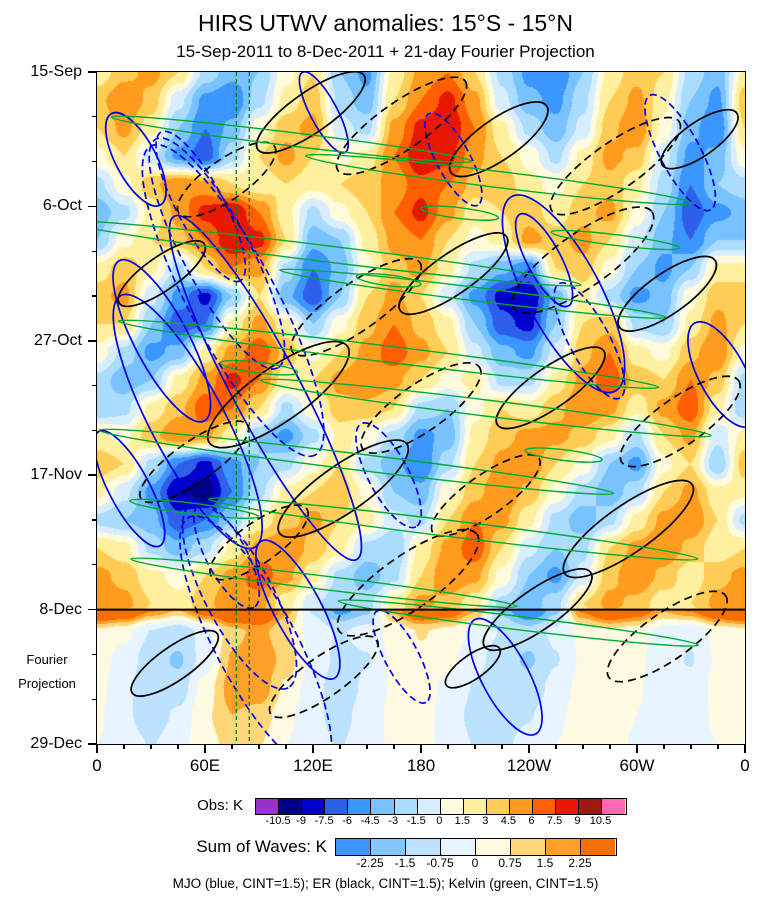  What do you see at coordinates (416, 821) in the screenshot?
I see `colorbar-tick-label: -1.5` at bounding box center [416, 821].